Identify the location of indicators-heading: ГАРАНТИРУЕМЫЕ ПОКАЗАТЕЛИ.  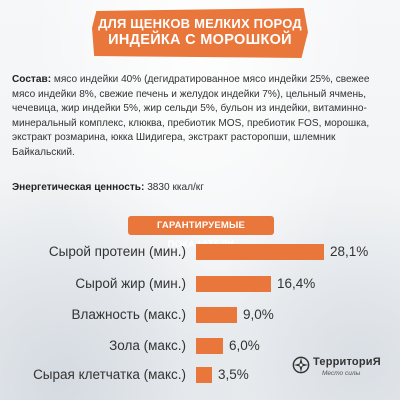
(201, 233).